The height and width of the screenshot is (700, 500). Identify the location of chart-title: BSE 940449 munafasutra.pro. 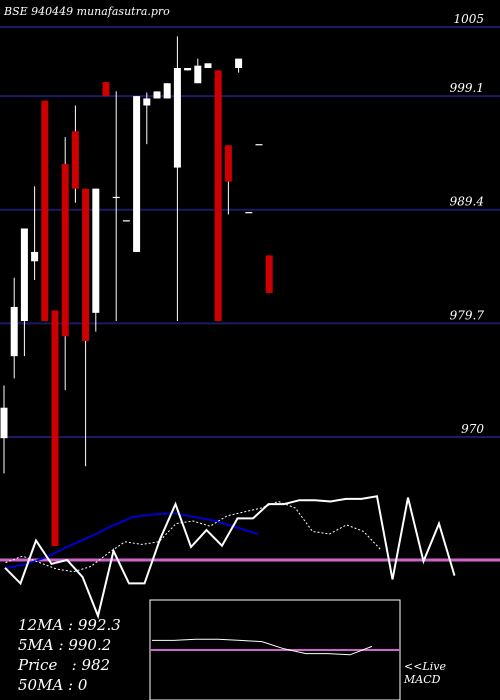
(87, 11).